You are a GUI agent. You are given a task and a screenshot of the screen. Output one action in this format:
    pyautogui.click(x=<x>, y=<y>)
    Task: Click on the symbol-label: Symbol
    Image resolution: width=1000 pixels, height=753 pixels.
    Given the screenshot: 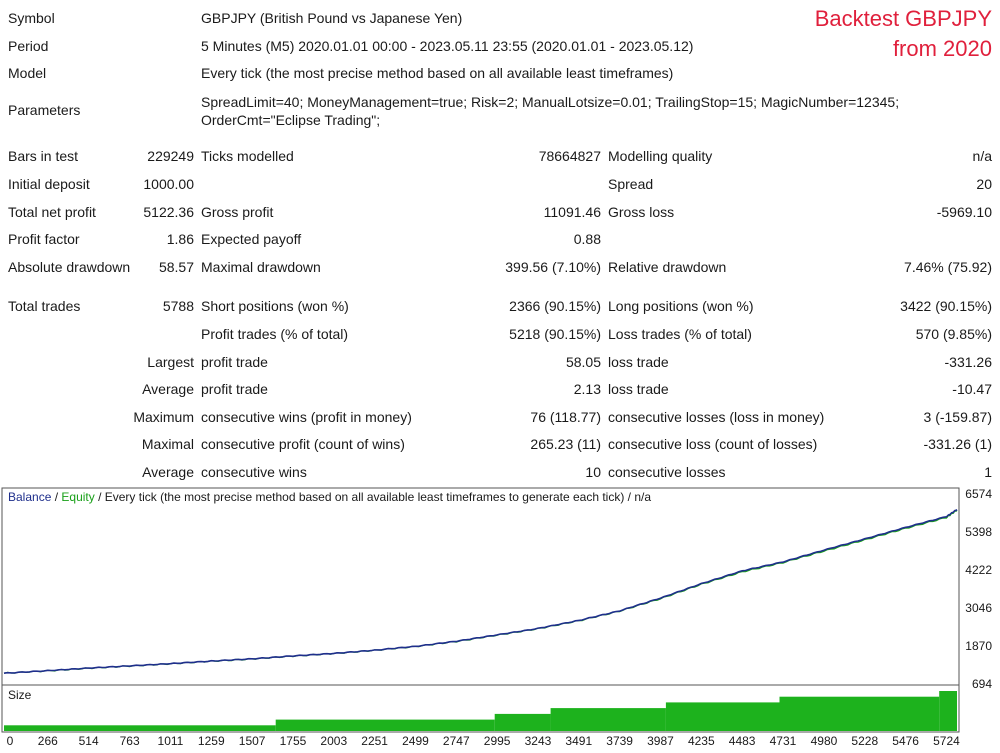 What is the action you would take?
    pyautogui.click(x=31, y=18)
    